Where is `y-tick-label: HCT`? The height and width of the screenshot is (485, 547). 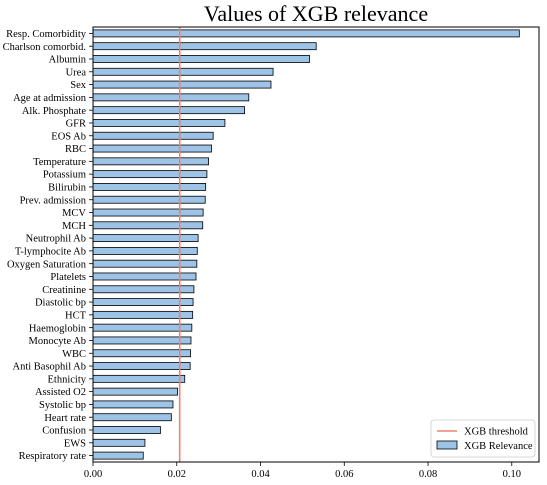 y-tick-label: HCT is located at coordinates (76, 315).